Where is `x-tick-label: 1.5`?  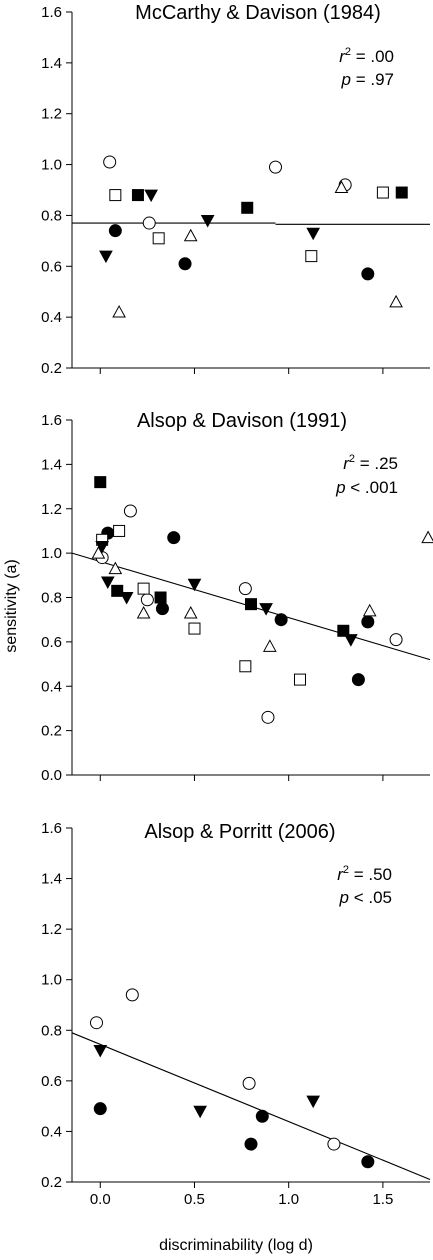
x-tick-label: 1.5 is located at coordinates (382, 1199).